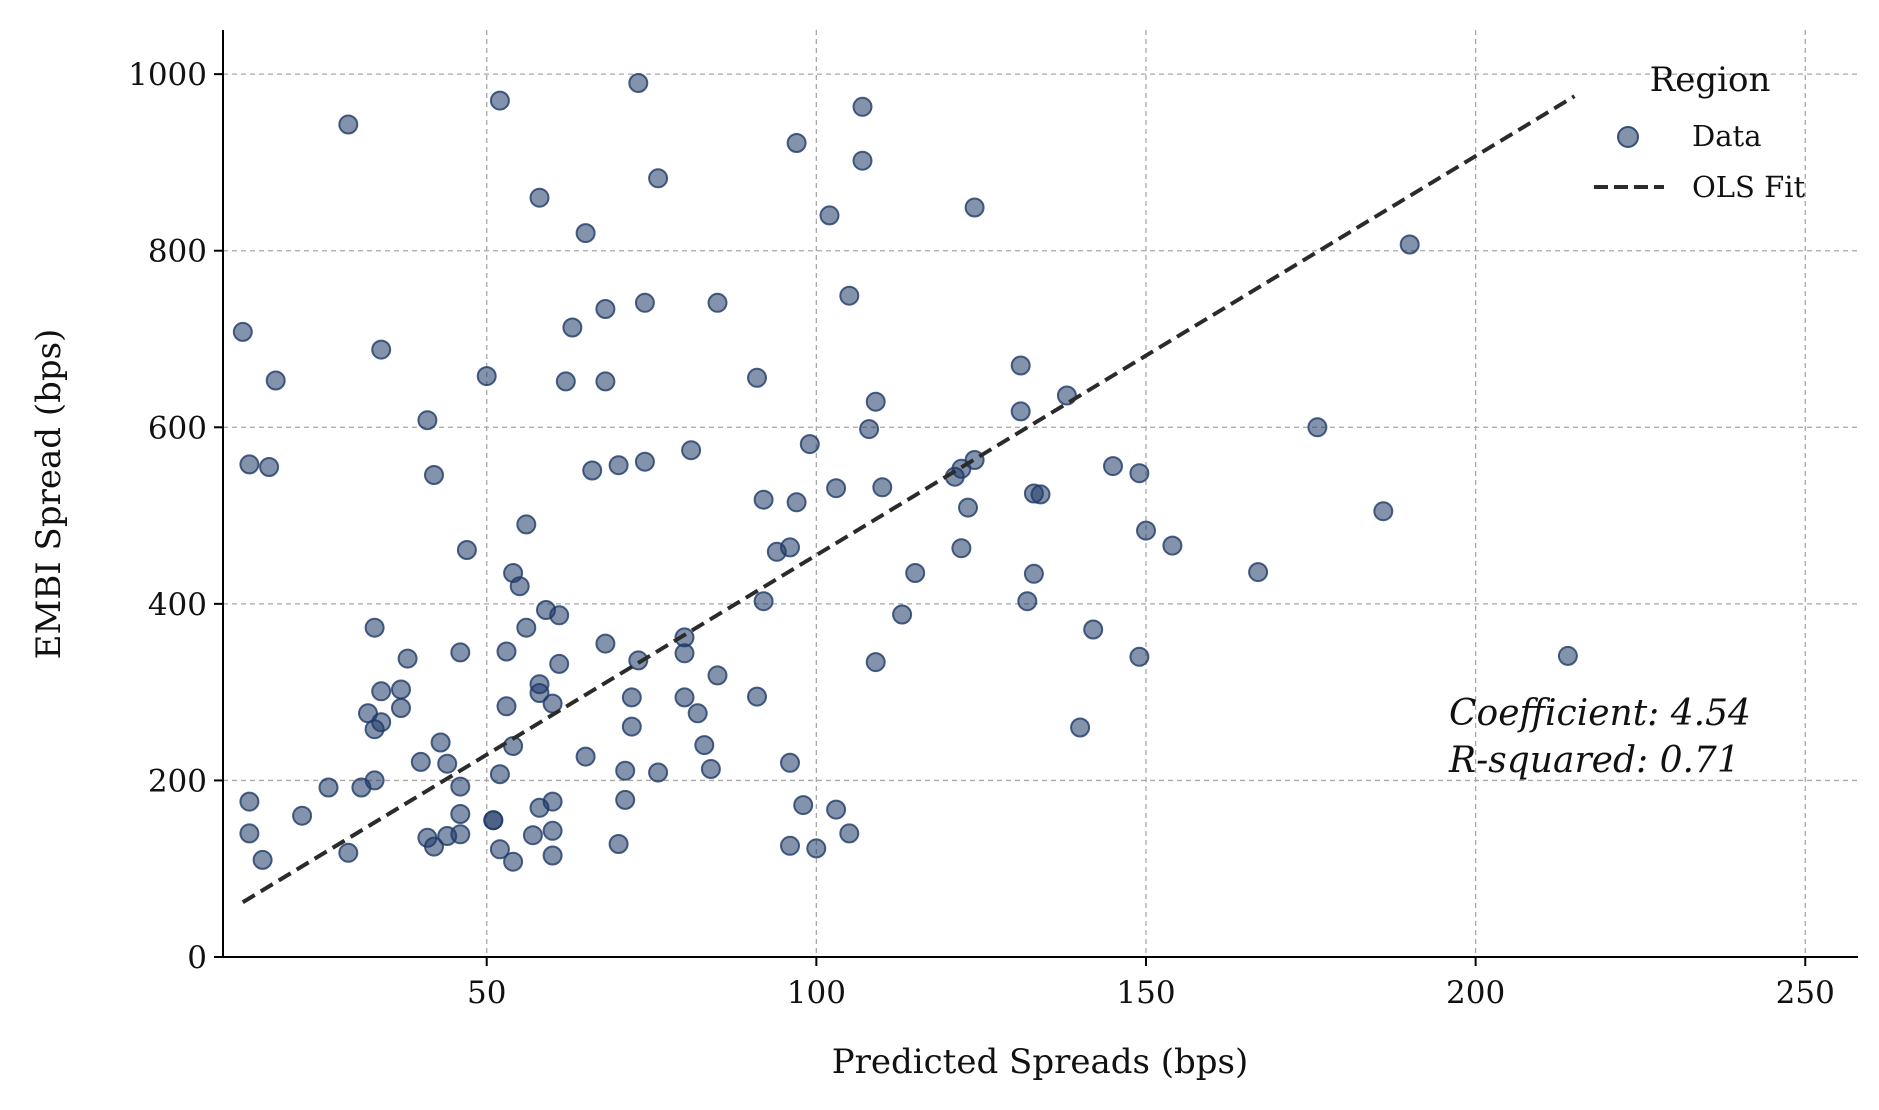 Image resolution: width=1879 pixels, height=1110 pixels. I want to click on x-tick-label: 250, so click(1805, 993).